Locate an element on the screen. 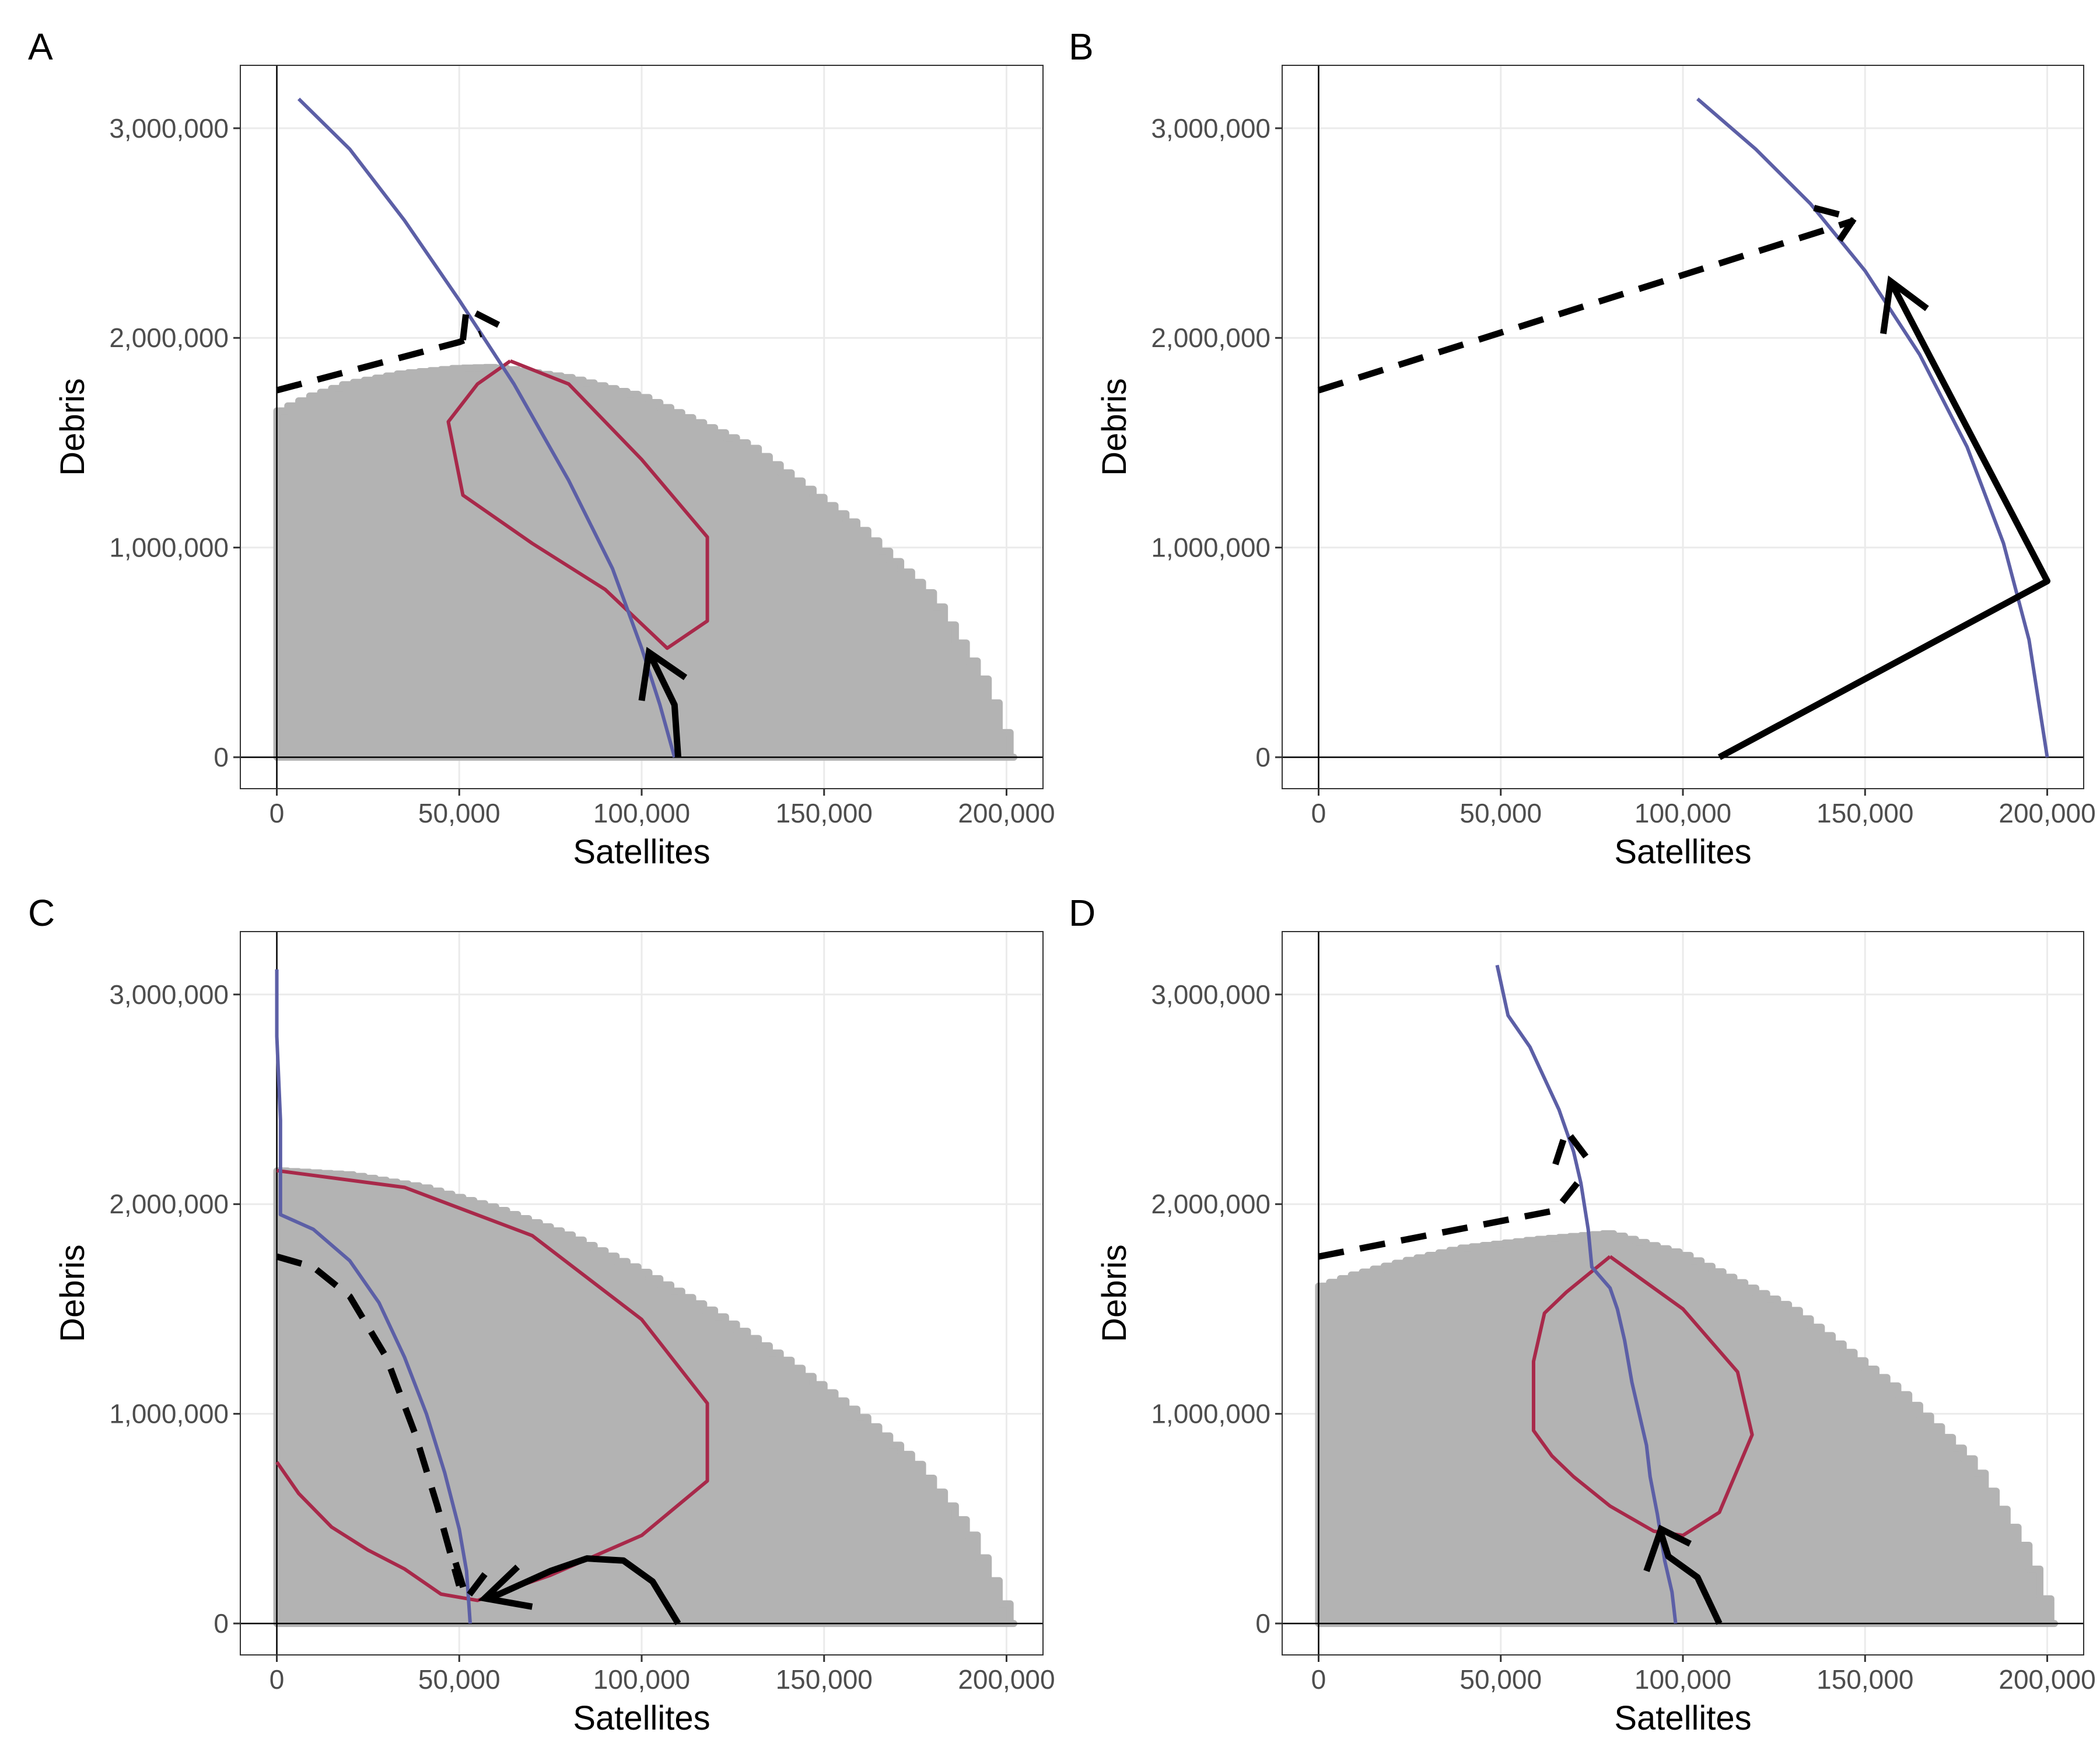 Image resolution: width=2100 pixels, height=1750 pixels. panel-letter: B is located at coordinates (1081, 47).